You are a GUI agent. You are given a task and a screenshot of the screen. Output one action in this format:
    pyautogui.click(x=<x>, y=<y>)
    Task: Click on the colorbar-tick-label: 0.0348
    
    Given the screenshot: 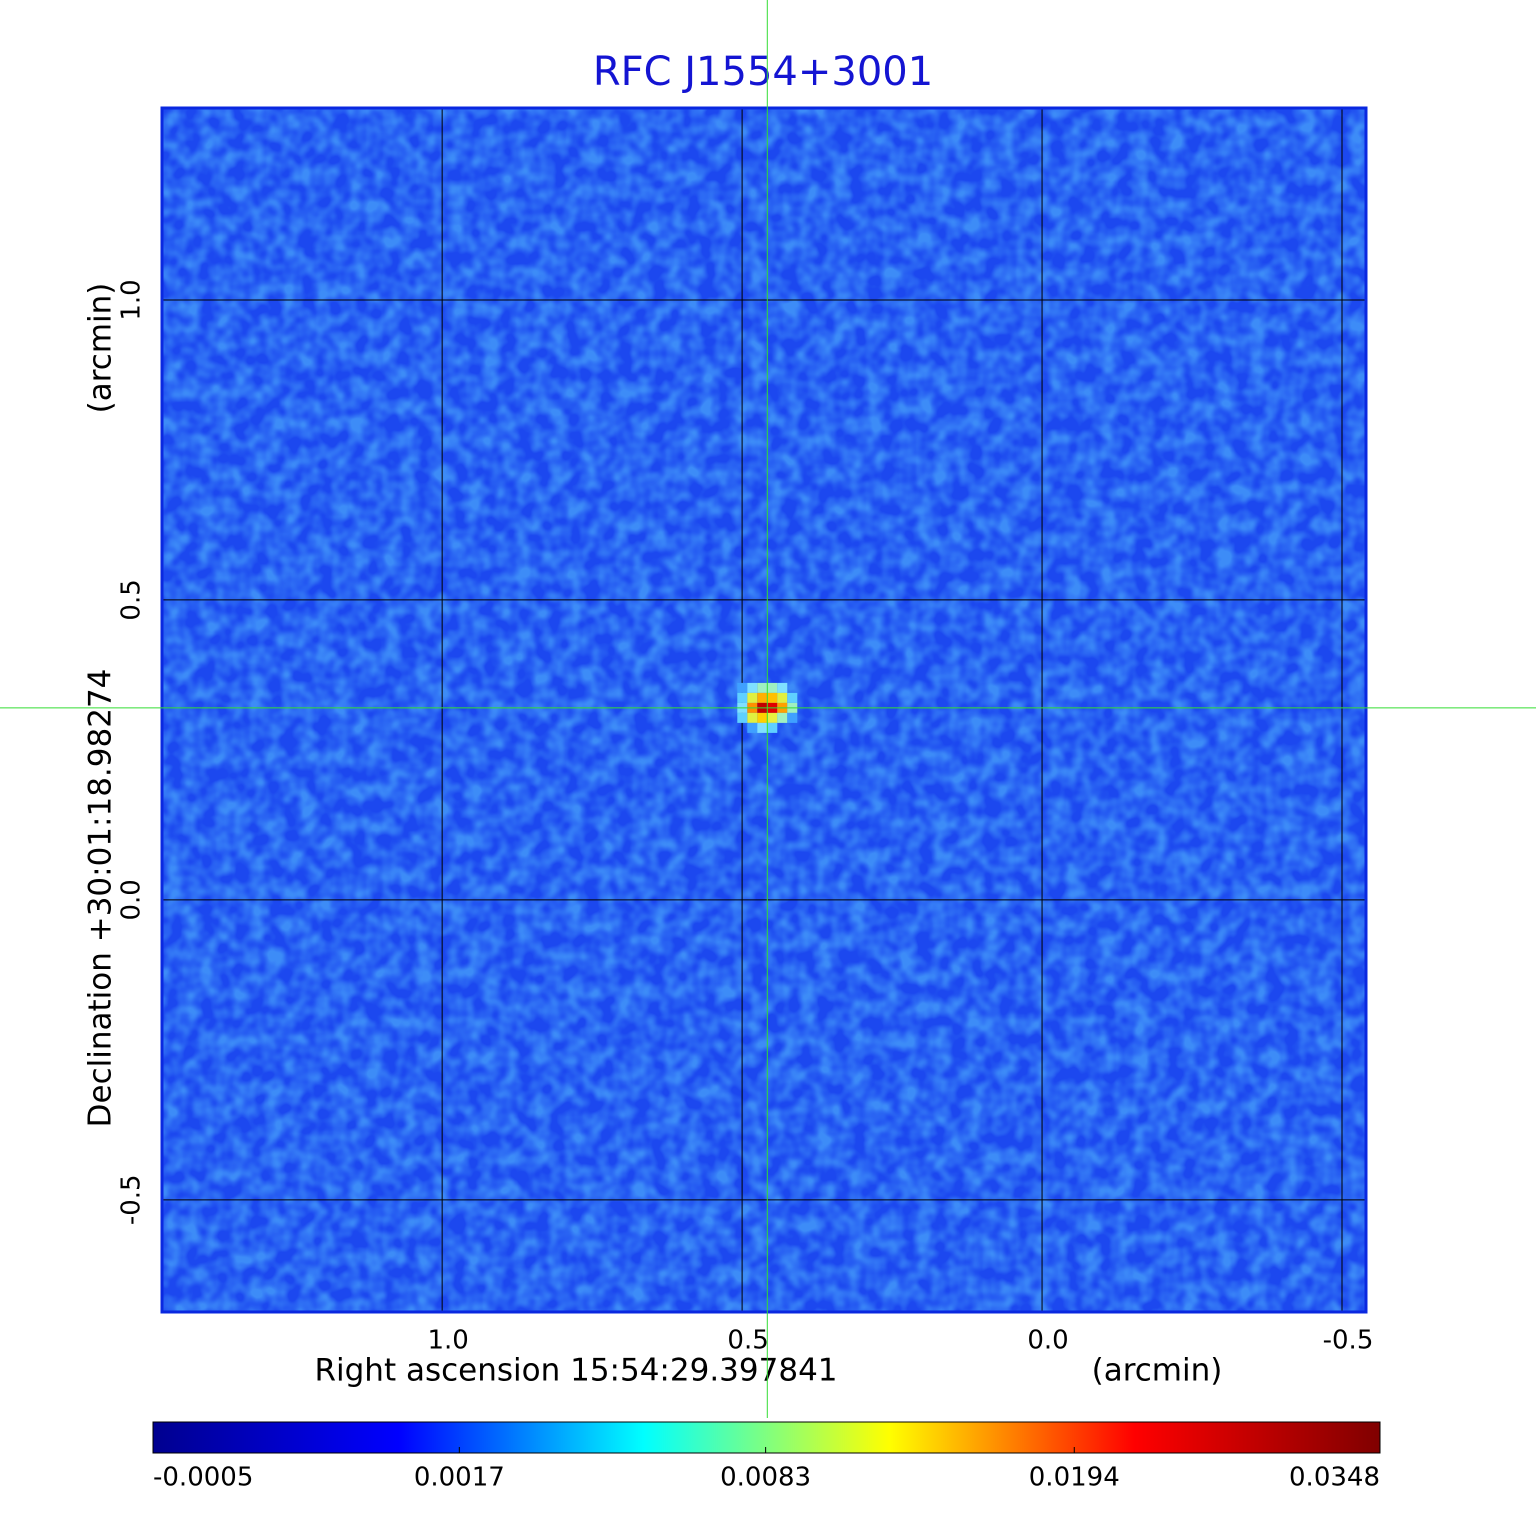 What is the action you would take?
    pyautogui.click(x=1334, y=1478)
    